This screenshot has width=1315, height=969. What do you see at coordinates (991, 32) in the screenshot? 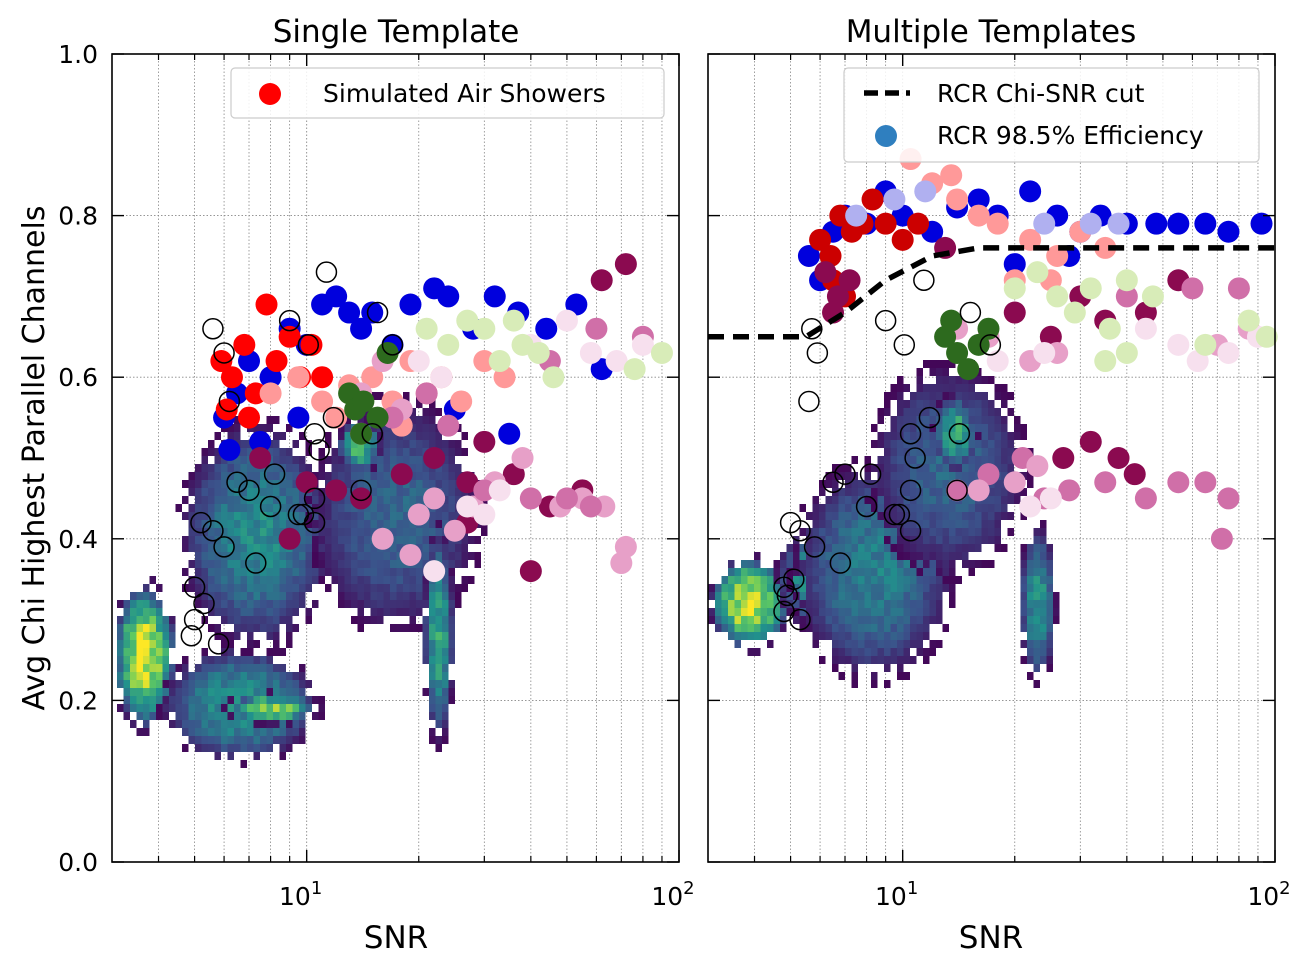
I see `right-title: Multiple Templates` at bounding box center [991, 32].